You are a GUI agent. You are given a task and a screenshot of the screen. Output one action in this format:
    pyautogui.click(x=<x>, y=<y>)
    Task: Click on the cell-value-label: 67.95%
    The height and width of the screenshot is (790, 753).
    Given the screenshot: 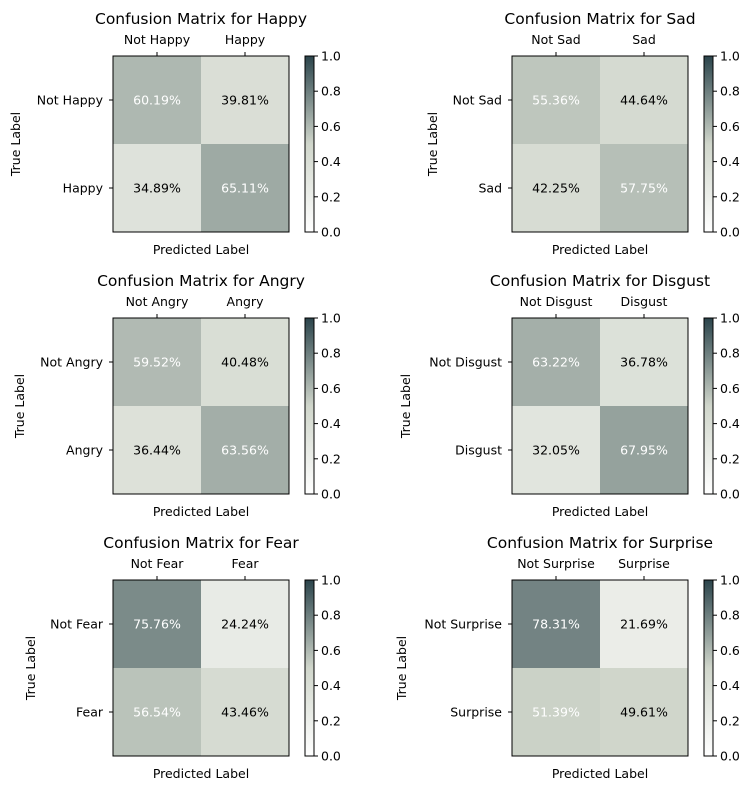 What is the action you would take?
    pyautogui.click(x=644, y=450)
    